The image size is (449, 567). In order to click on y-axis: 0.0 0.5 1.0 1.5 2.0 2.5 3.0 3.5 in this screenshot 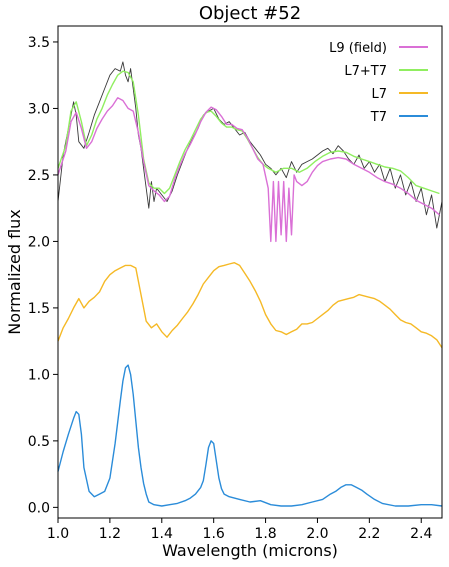, I will do `click(43, 275)`.